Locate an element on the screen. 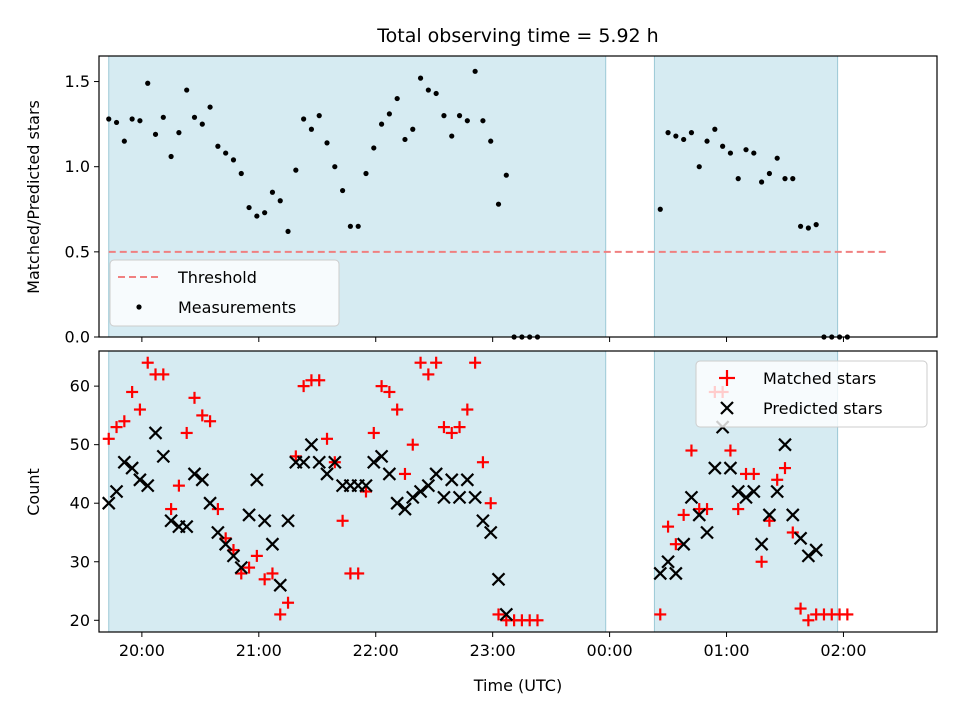 The width and height of the screenshot is (960, 720). chart-title: Total observing time = 5.92 h is located at coordinates (517, 36).